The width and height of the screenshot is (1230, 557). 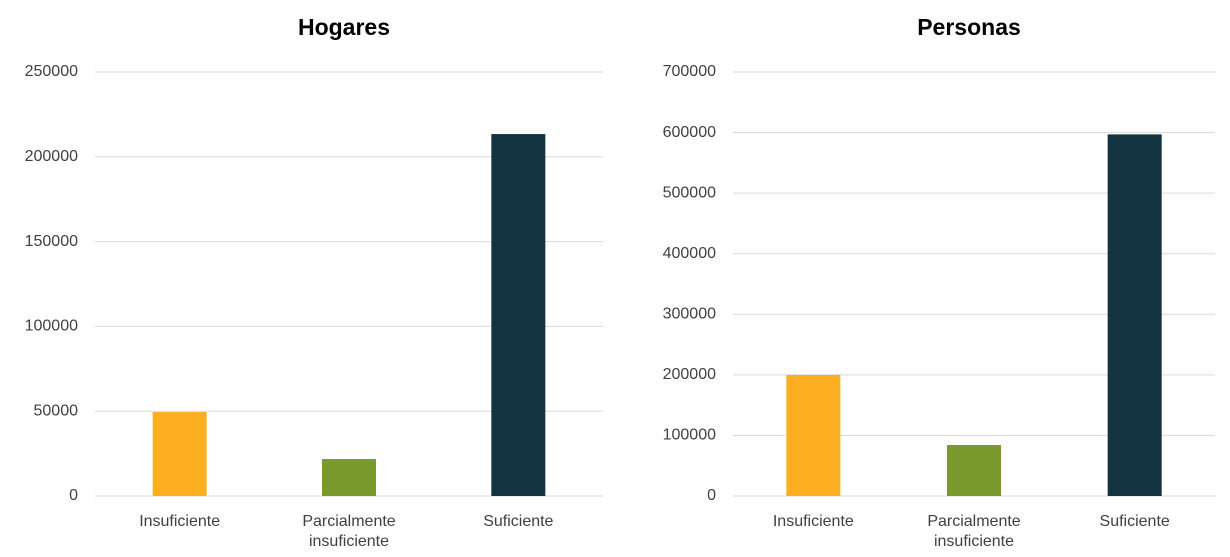 What do you see at coordinates (689, 192) in the screenshot?
I see `y-tick-label: 500000` at bounding box center [689, 192].